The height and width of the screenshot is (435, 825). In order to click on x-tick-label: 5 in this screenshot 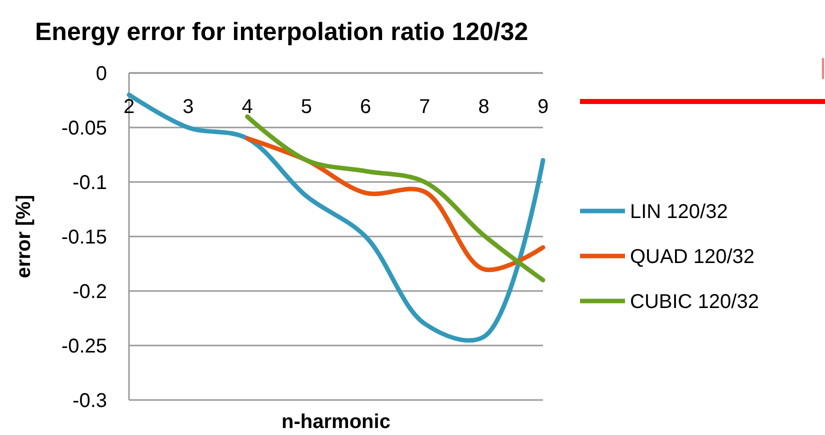, I will do `click(306, 107)`.